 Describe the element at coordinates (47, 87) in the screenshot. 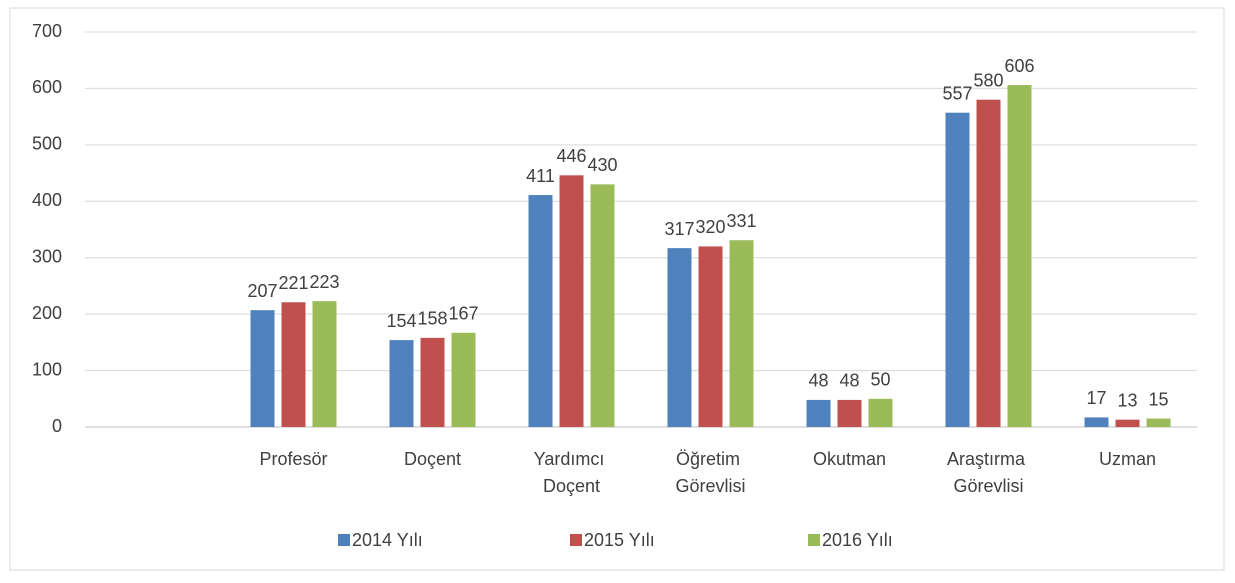

I see `y-tick-label: 600` at that location.